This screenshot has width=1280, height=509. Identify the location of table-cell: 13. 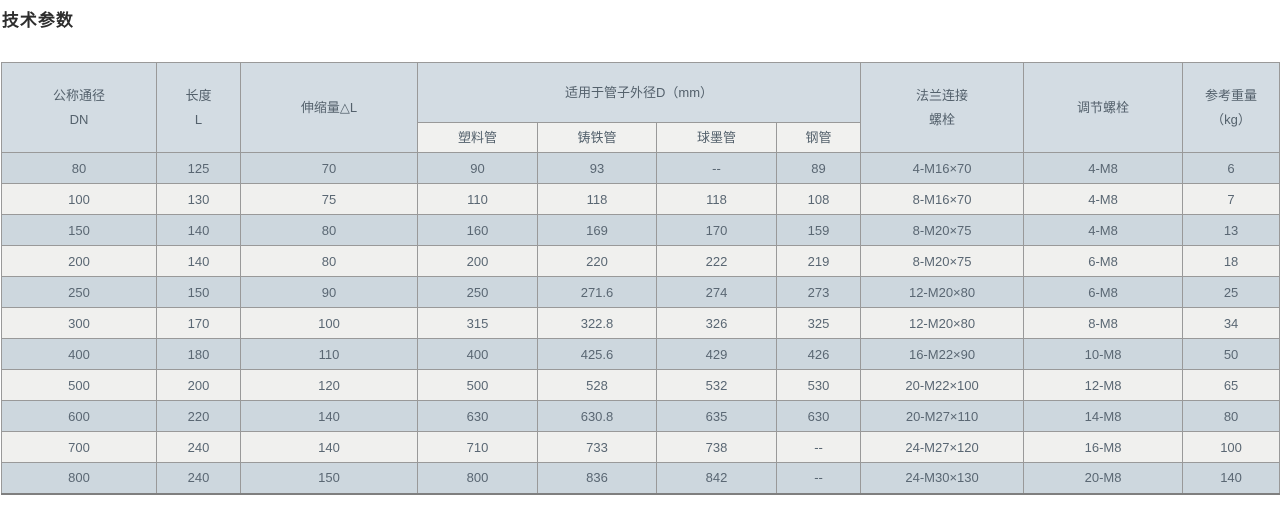
(1231, 230).